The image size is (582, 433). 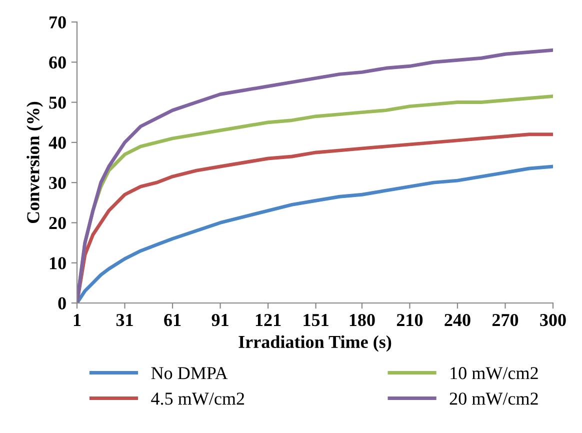 What do you see at coordinates (409, 320) in the screenshot?
I see `x-tick-label: 210` at bounding box center [409, 320].